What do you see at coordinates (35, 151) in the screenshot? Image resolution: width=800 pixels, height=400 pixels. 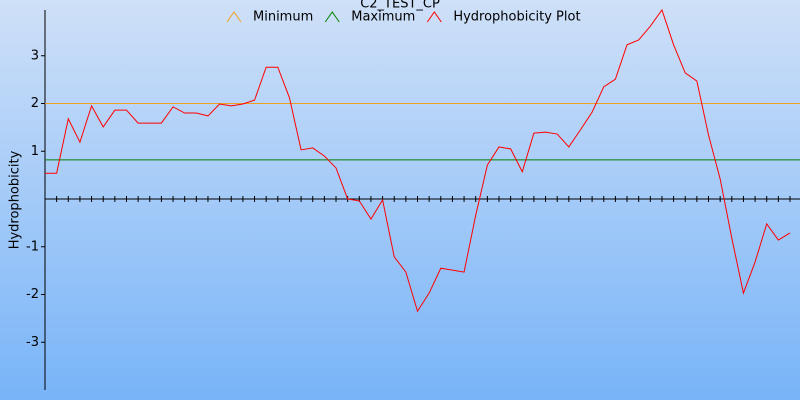 I see `y-tick-label: 1` at bounding box center [35, 151].